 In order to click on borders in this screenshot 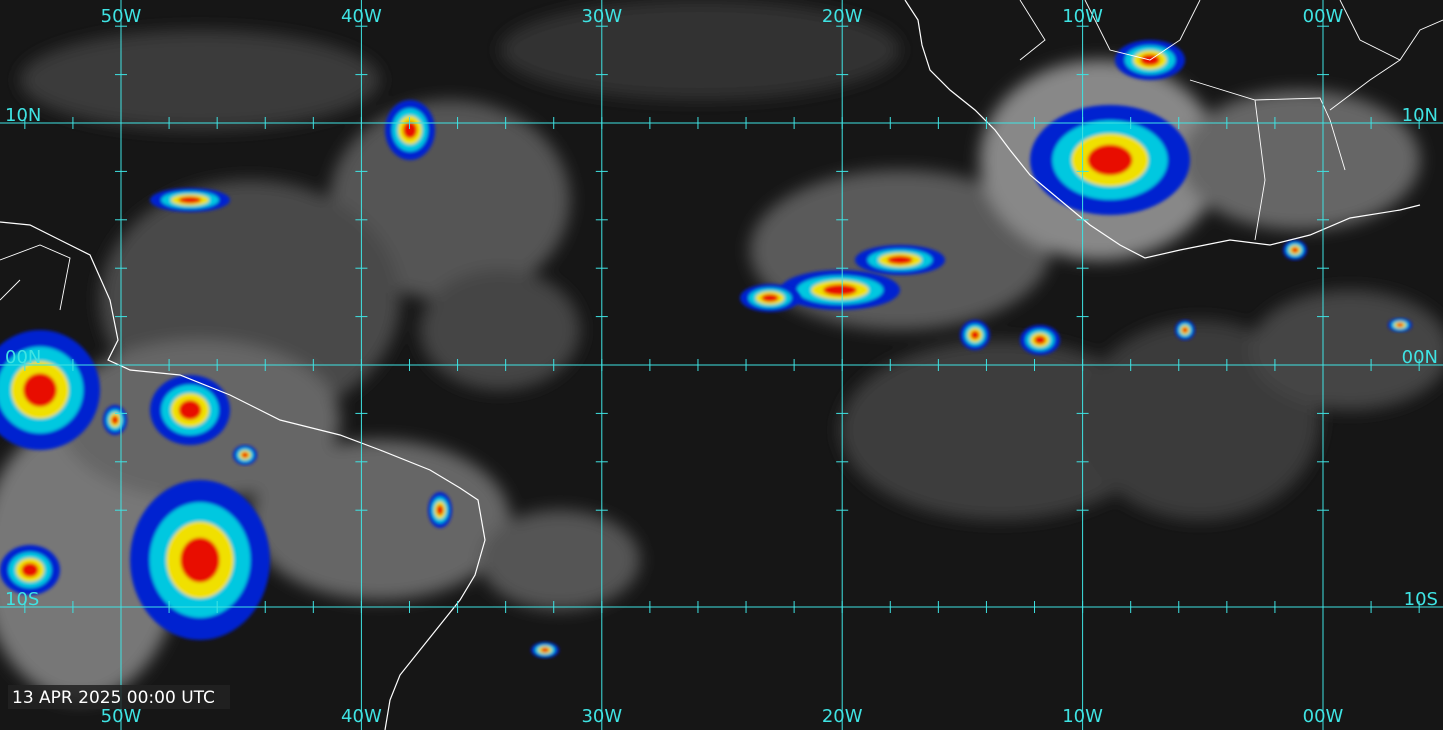, I will do `click(1231, 120)`.